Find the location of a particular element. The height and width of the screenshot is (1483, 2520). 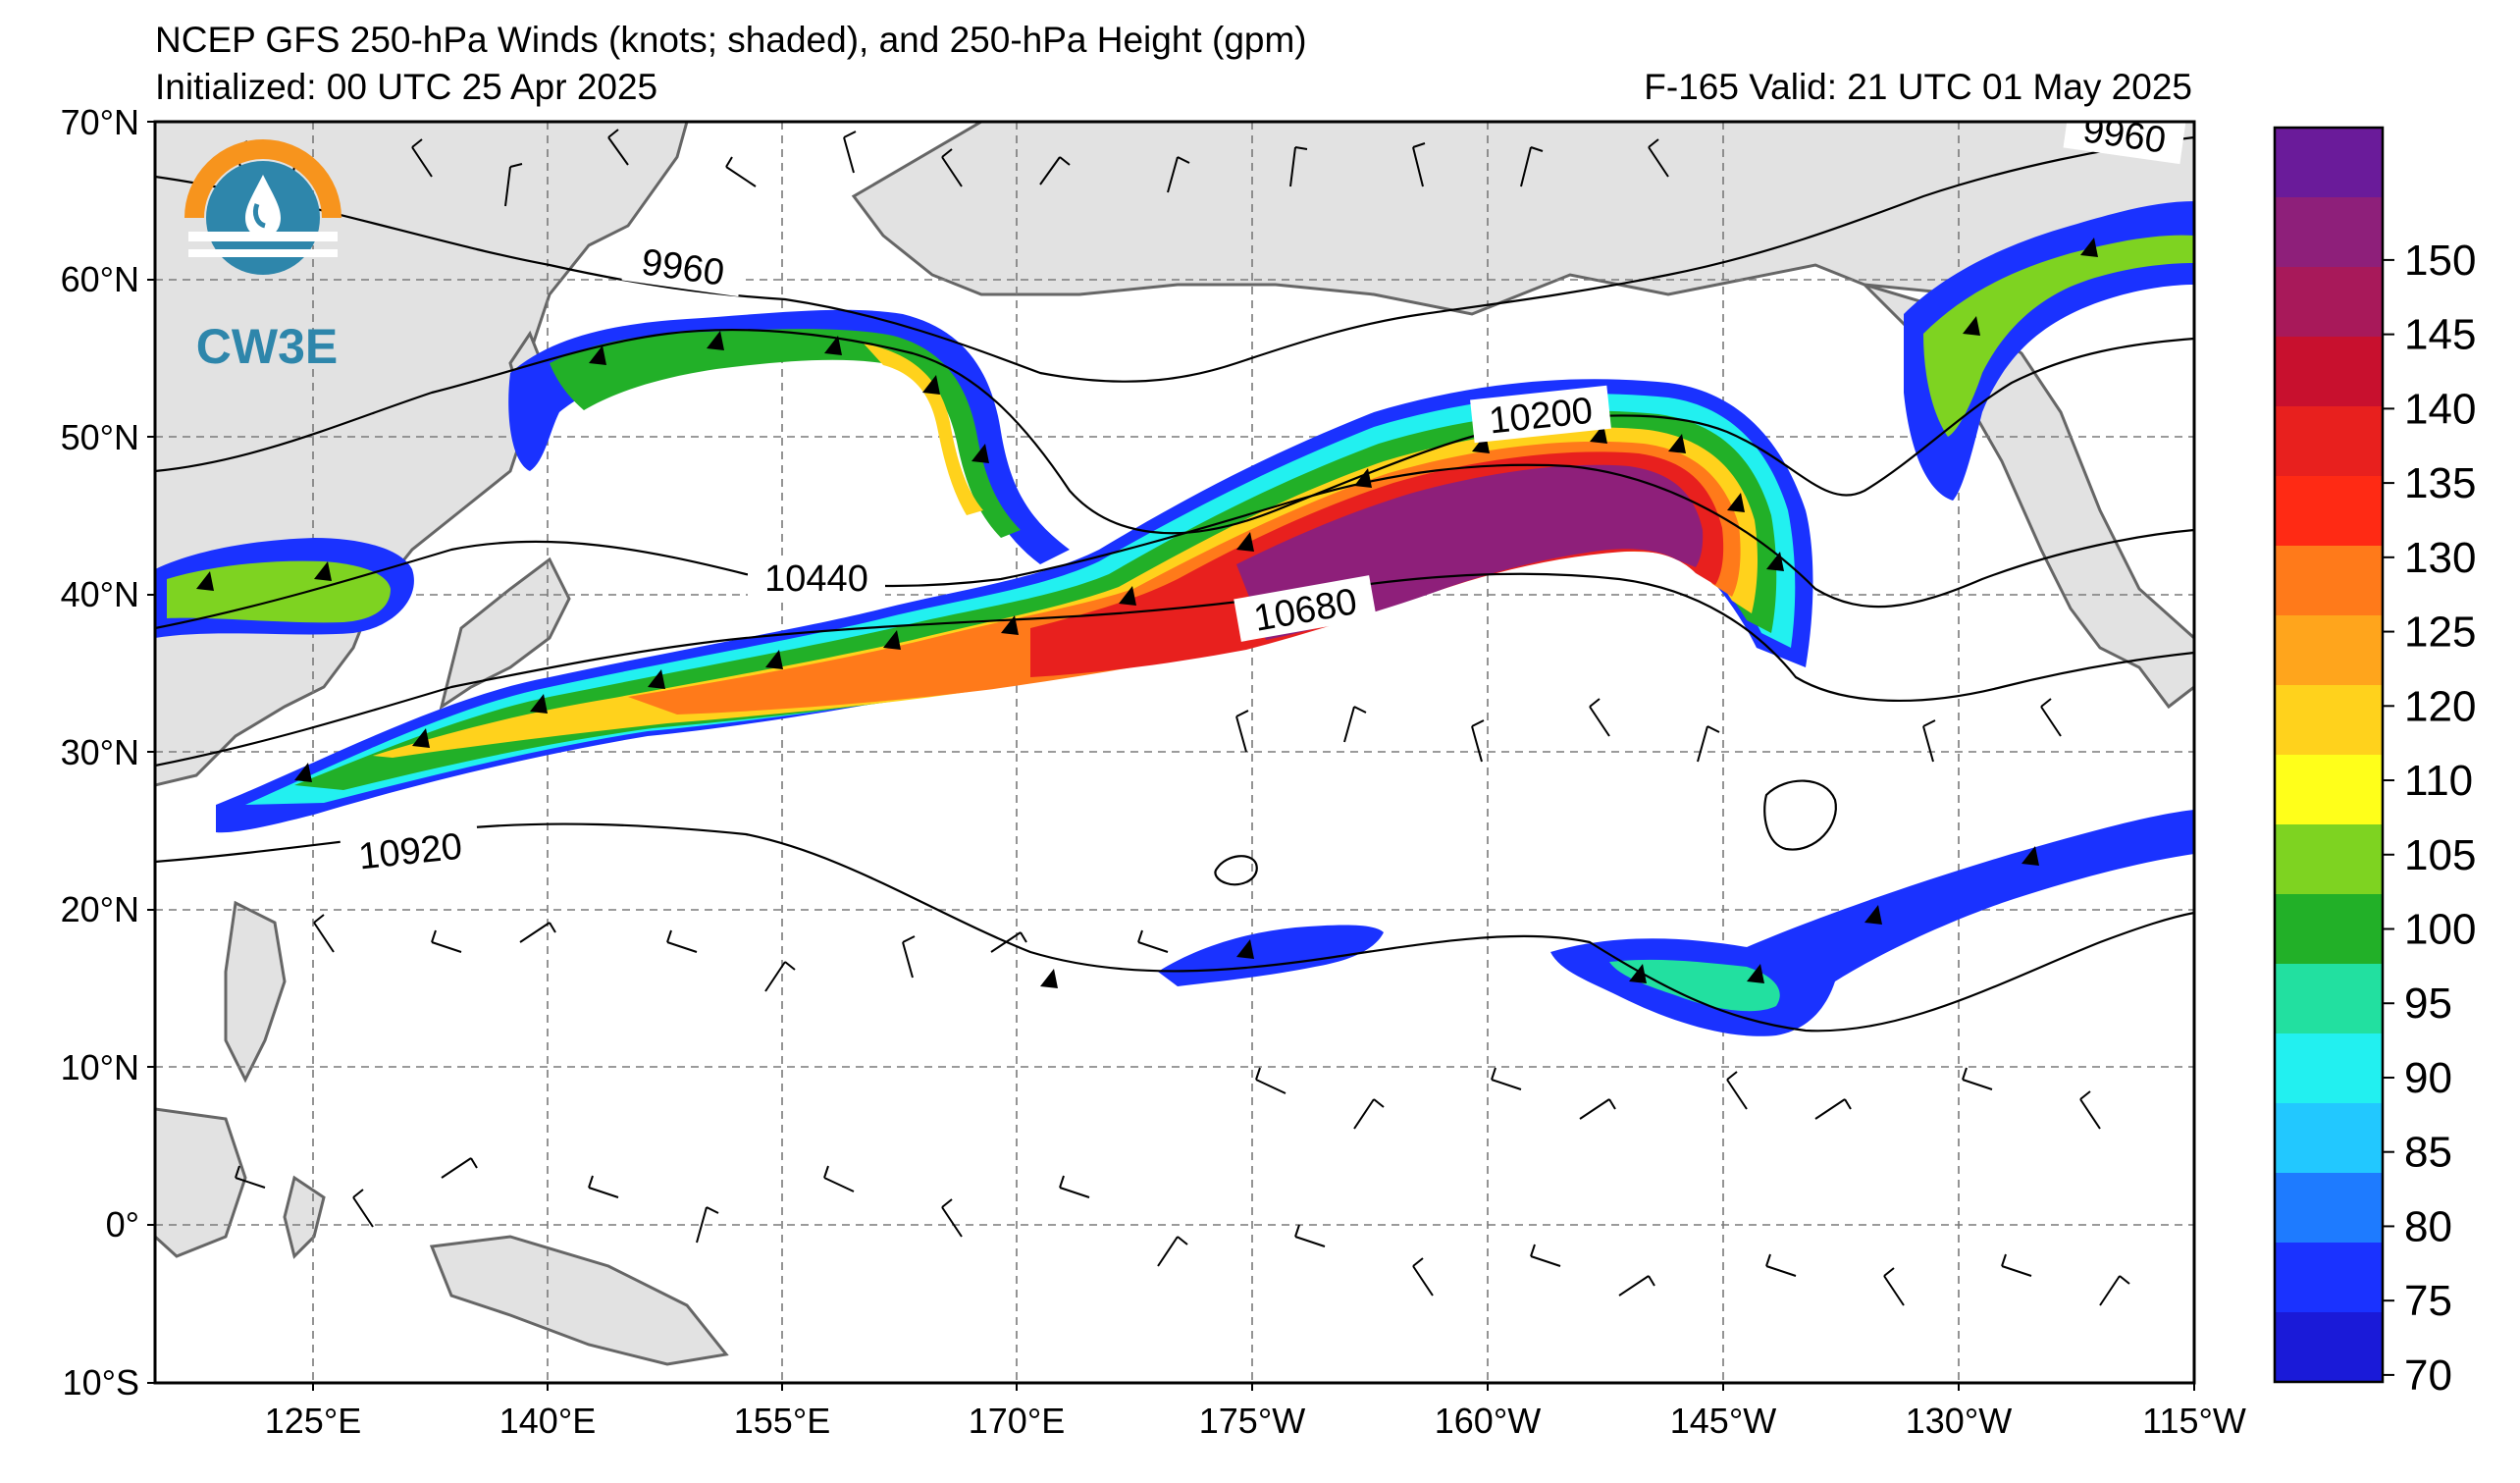

colorbar-label: 100 is located at coordinates (2440, 930).